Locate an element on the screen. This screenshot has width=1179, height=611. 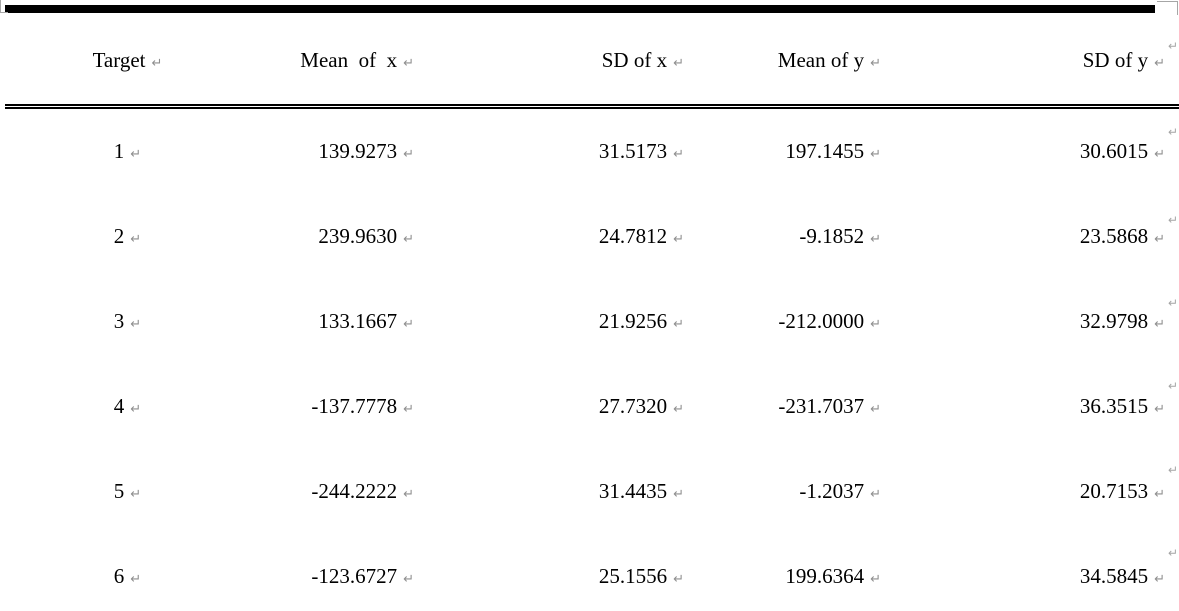
table-row: 1 ↵ 139.9273 ↵ 31.5173 ↵ 197.1455 ↵ 30.6015 ↵ is located at coordinates (592, 151).